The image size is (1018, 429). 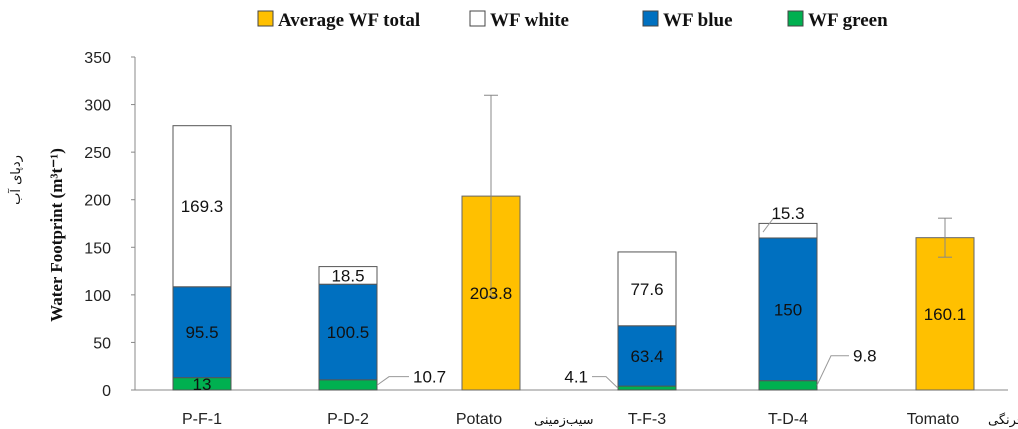 I want to click on legend-label-3: WF blue, so click(x=698, y=20).